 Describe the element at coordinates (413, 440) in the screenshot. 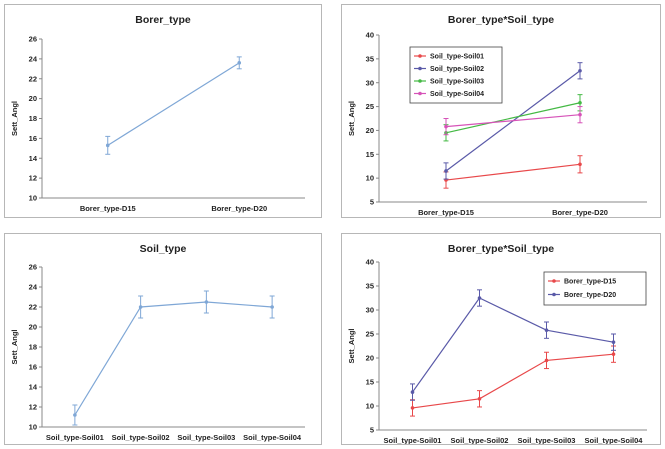

I see `x-tick-label: Soil_type-Soil01` at that location.